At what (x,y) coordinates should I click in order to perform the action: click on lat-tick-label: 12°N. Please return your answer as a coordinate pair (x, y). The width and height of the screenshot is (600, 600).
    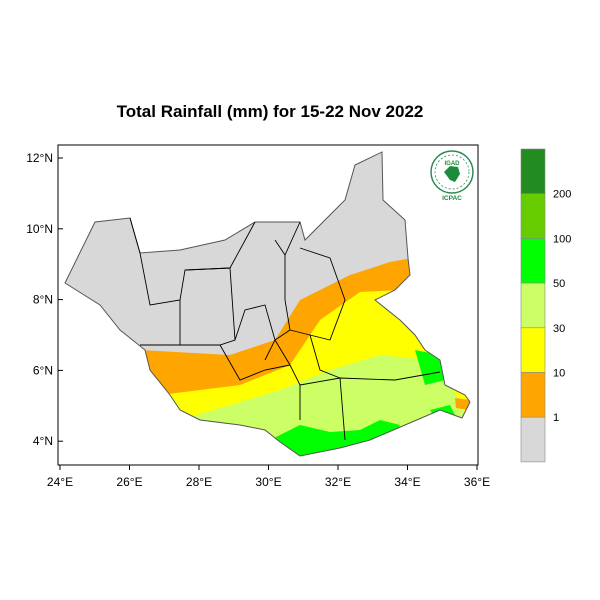
    Looking at the image, I should click on (39, 158).